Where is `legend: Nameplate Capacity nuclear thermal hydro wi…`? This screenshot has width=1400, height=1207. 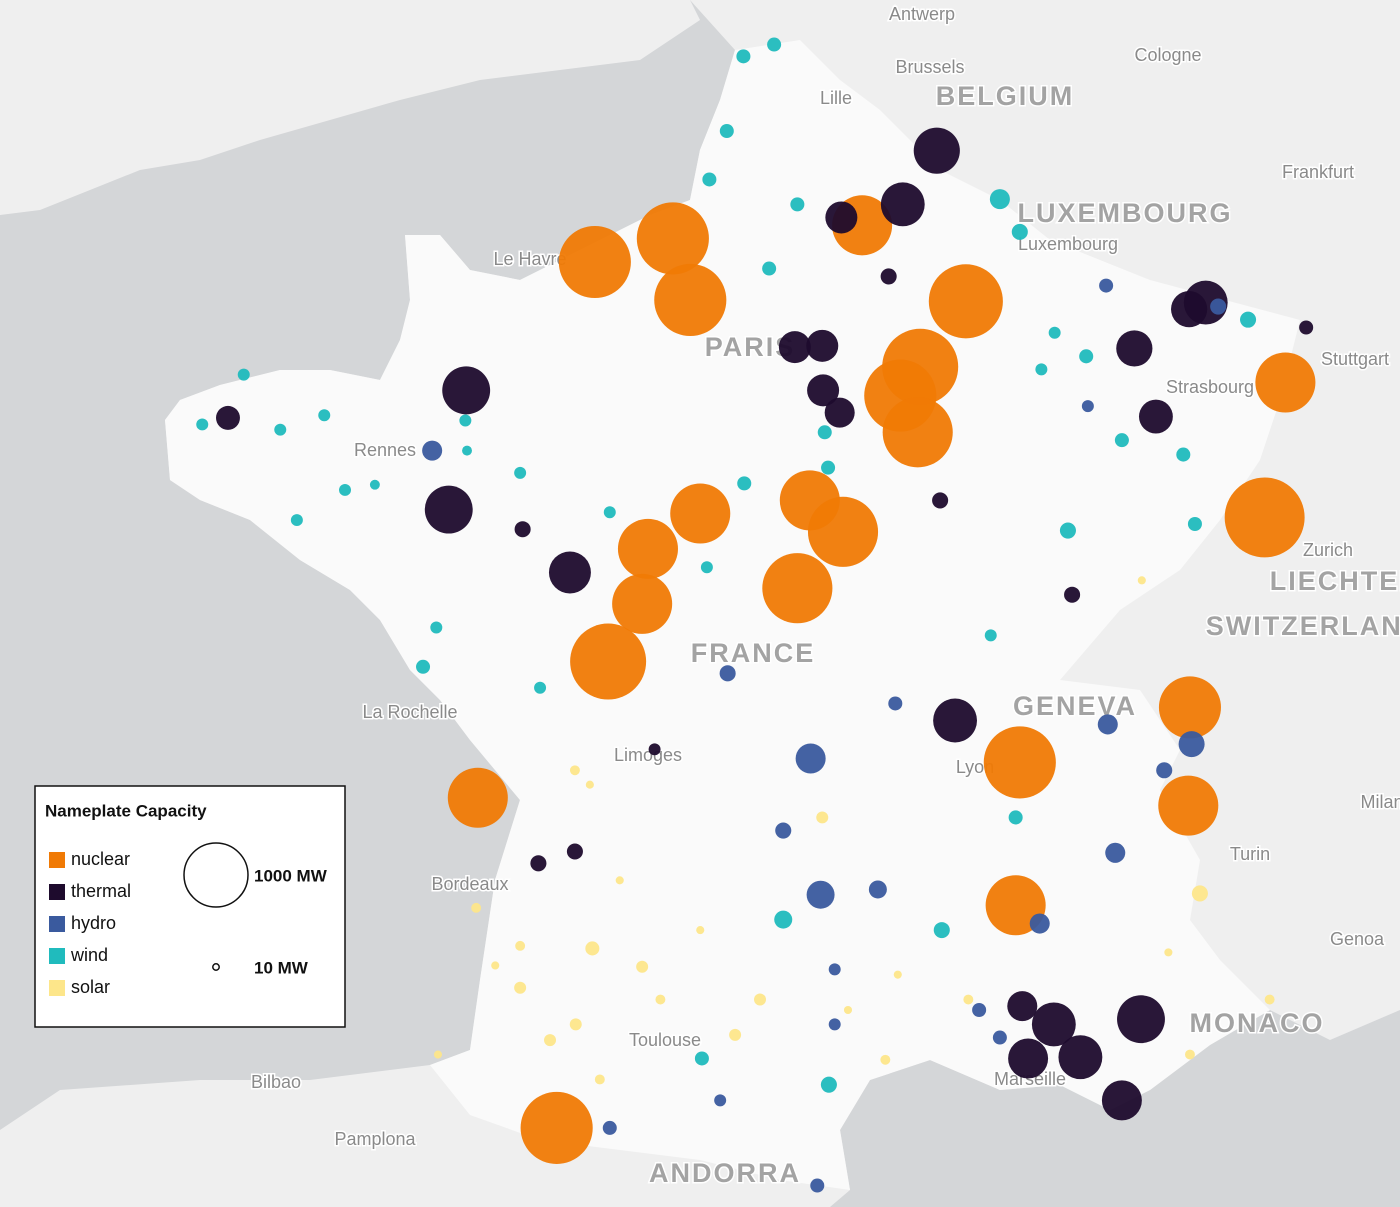 legend: Nameplate Capacity nuclear thermal hydro wi… is located at coordinates (190, 906).